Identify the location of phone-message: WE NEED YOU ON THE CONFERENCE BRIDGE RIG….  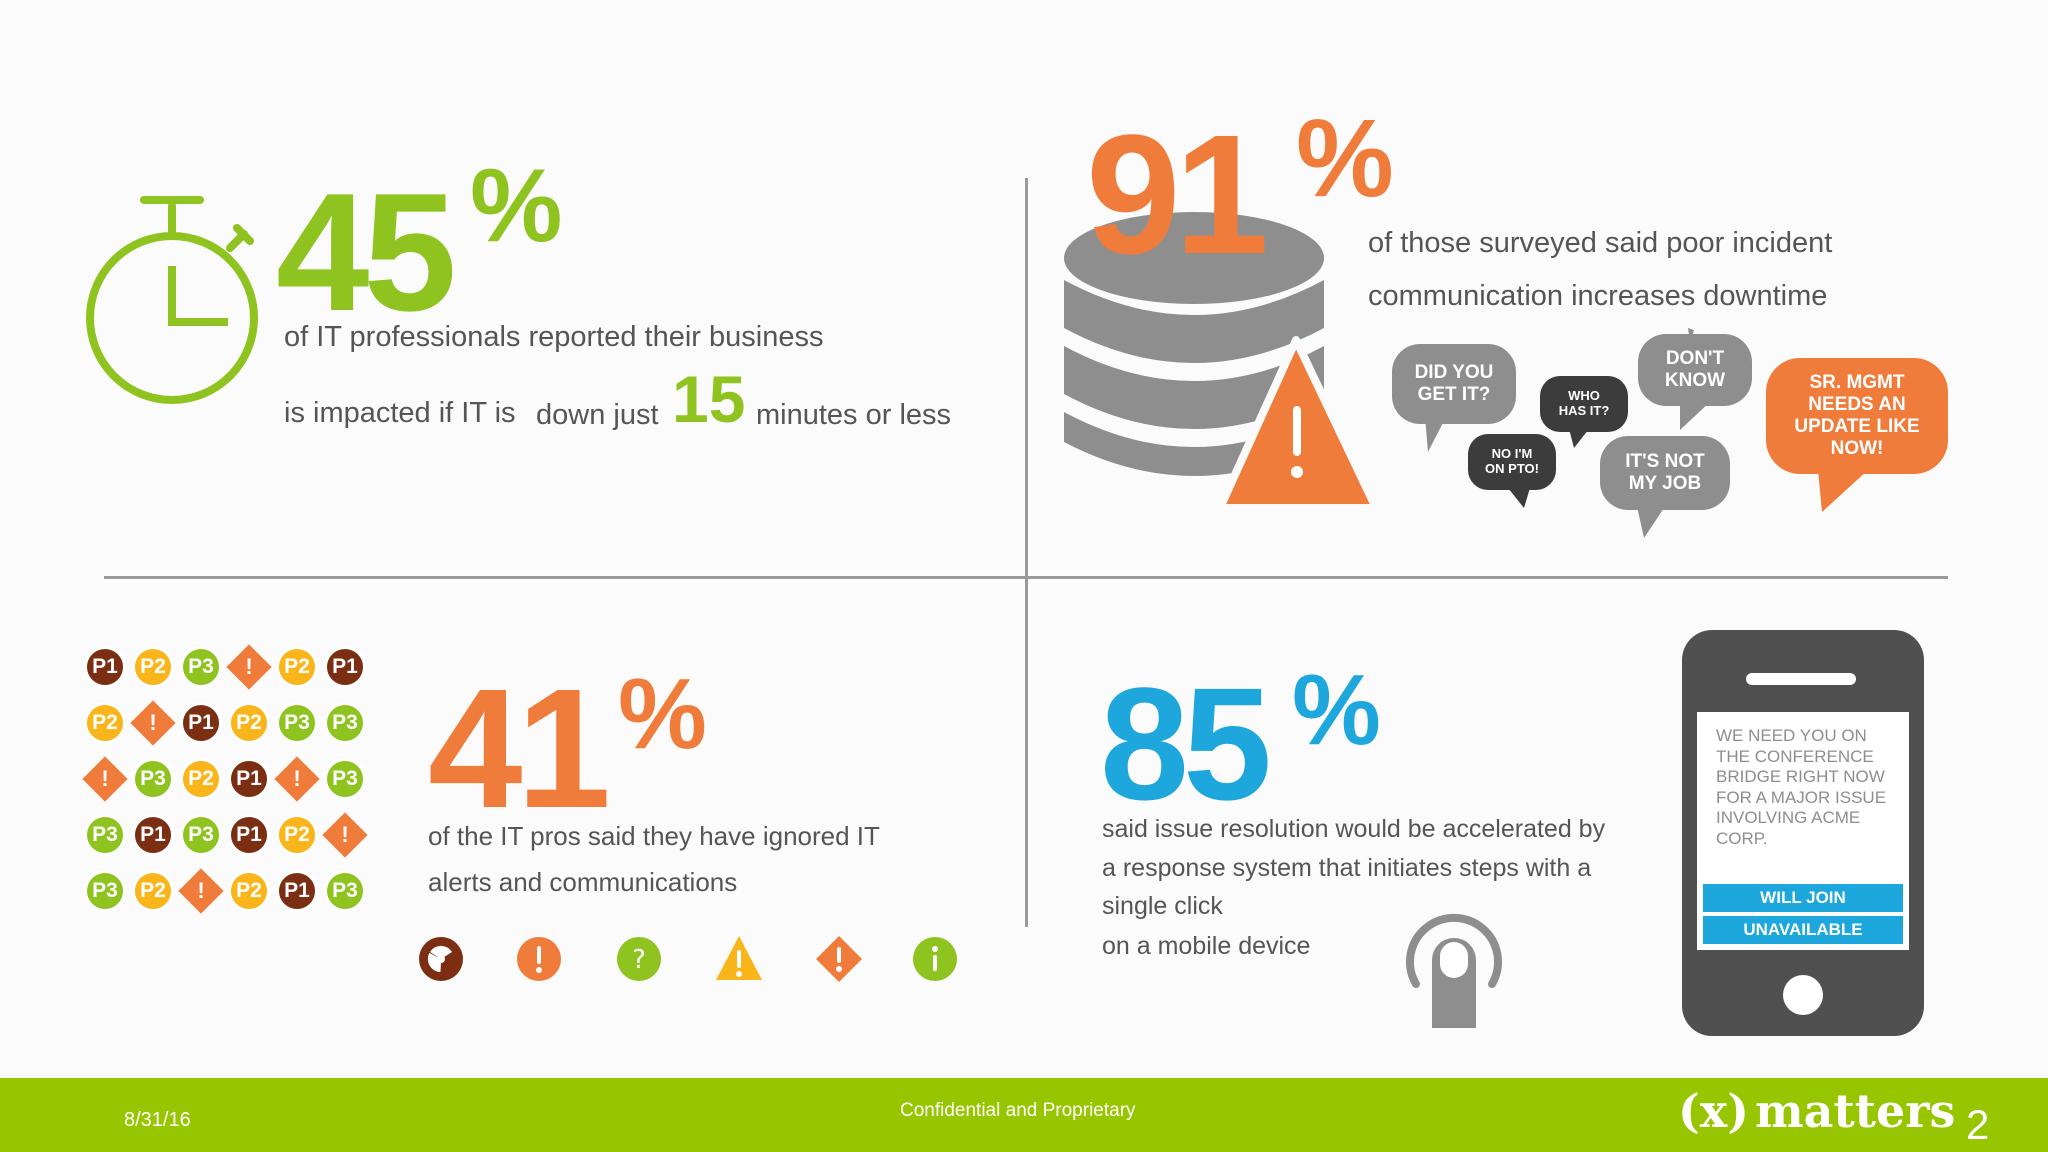
(1801, 787).